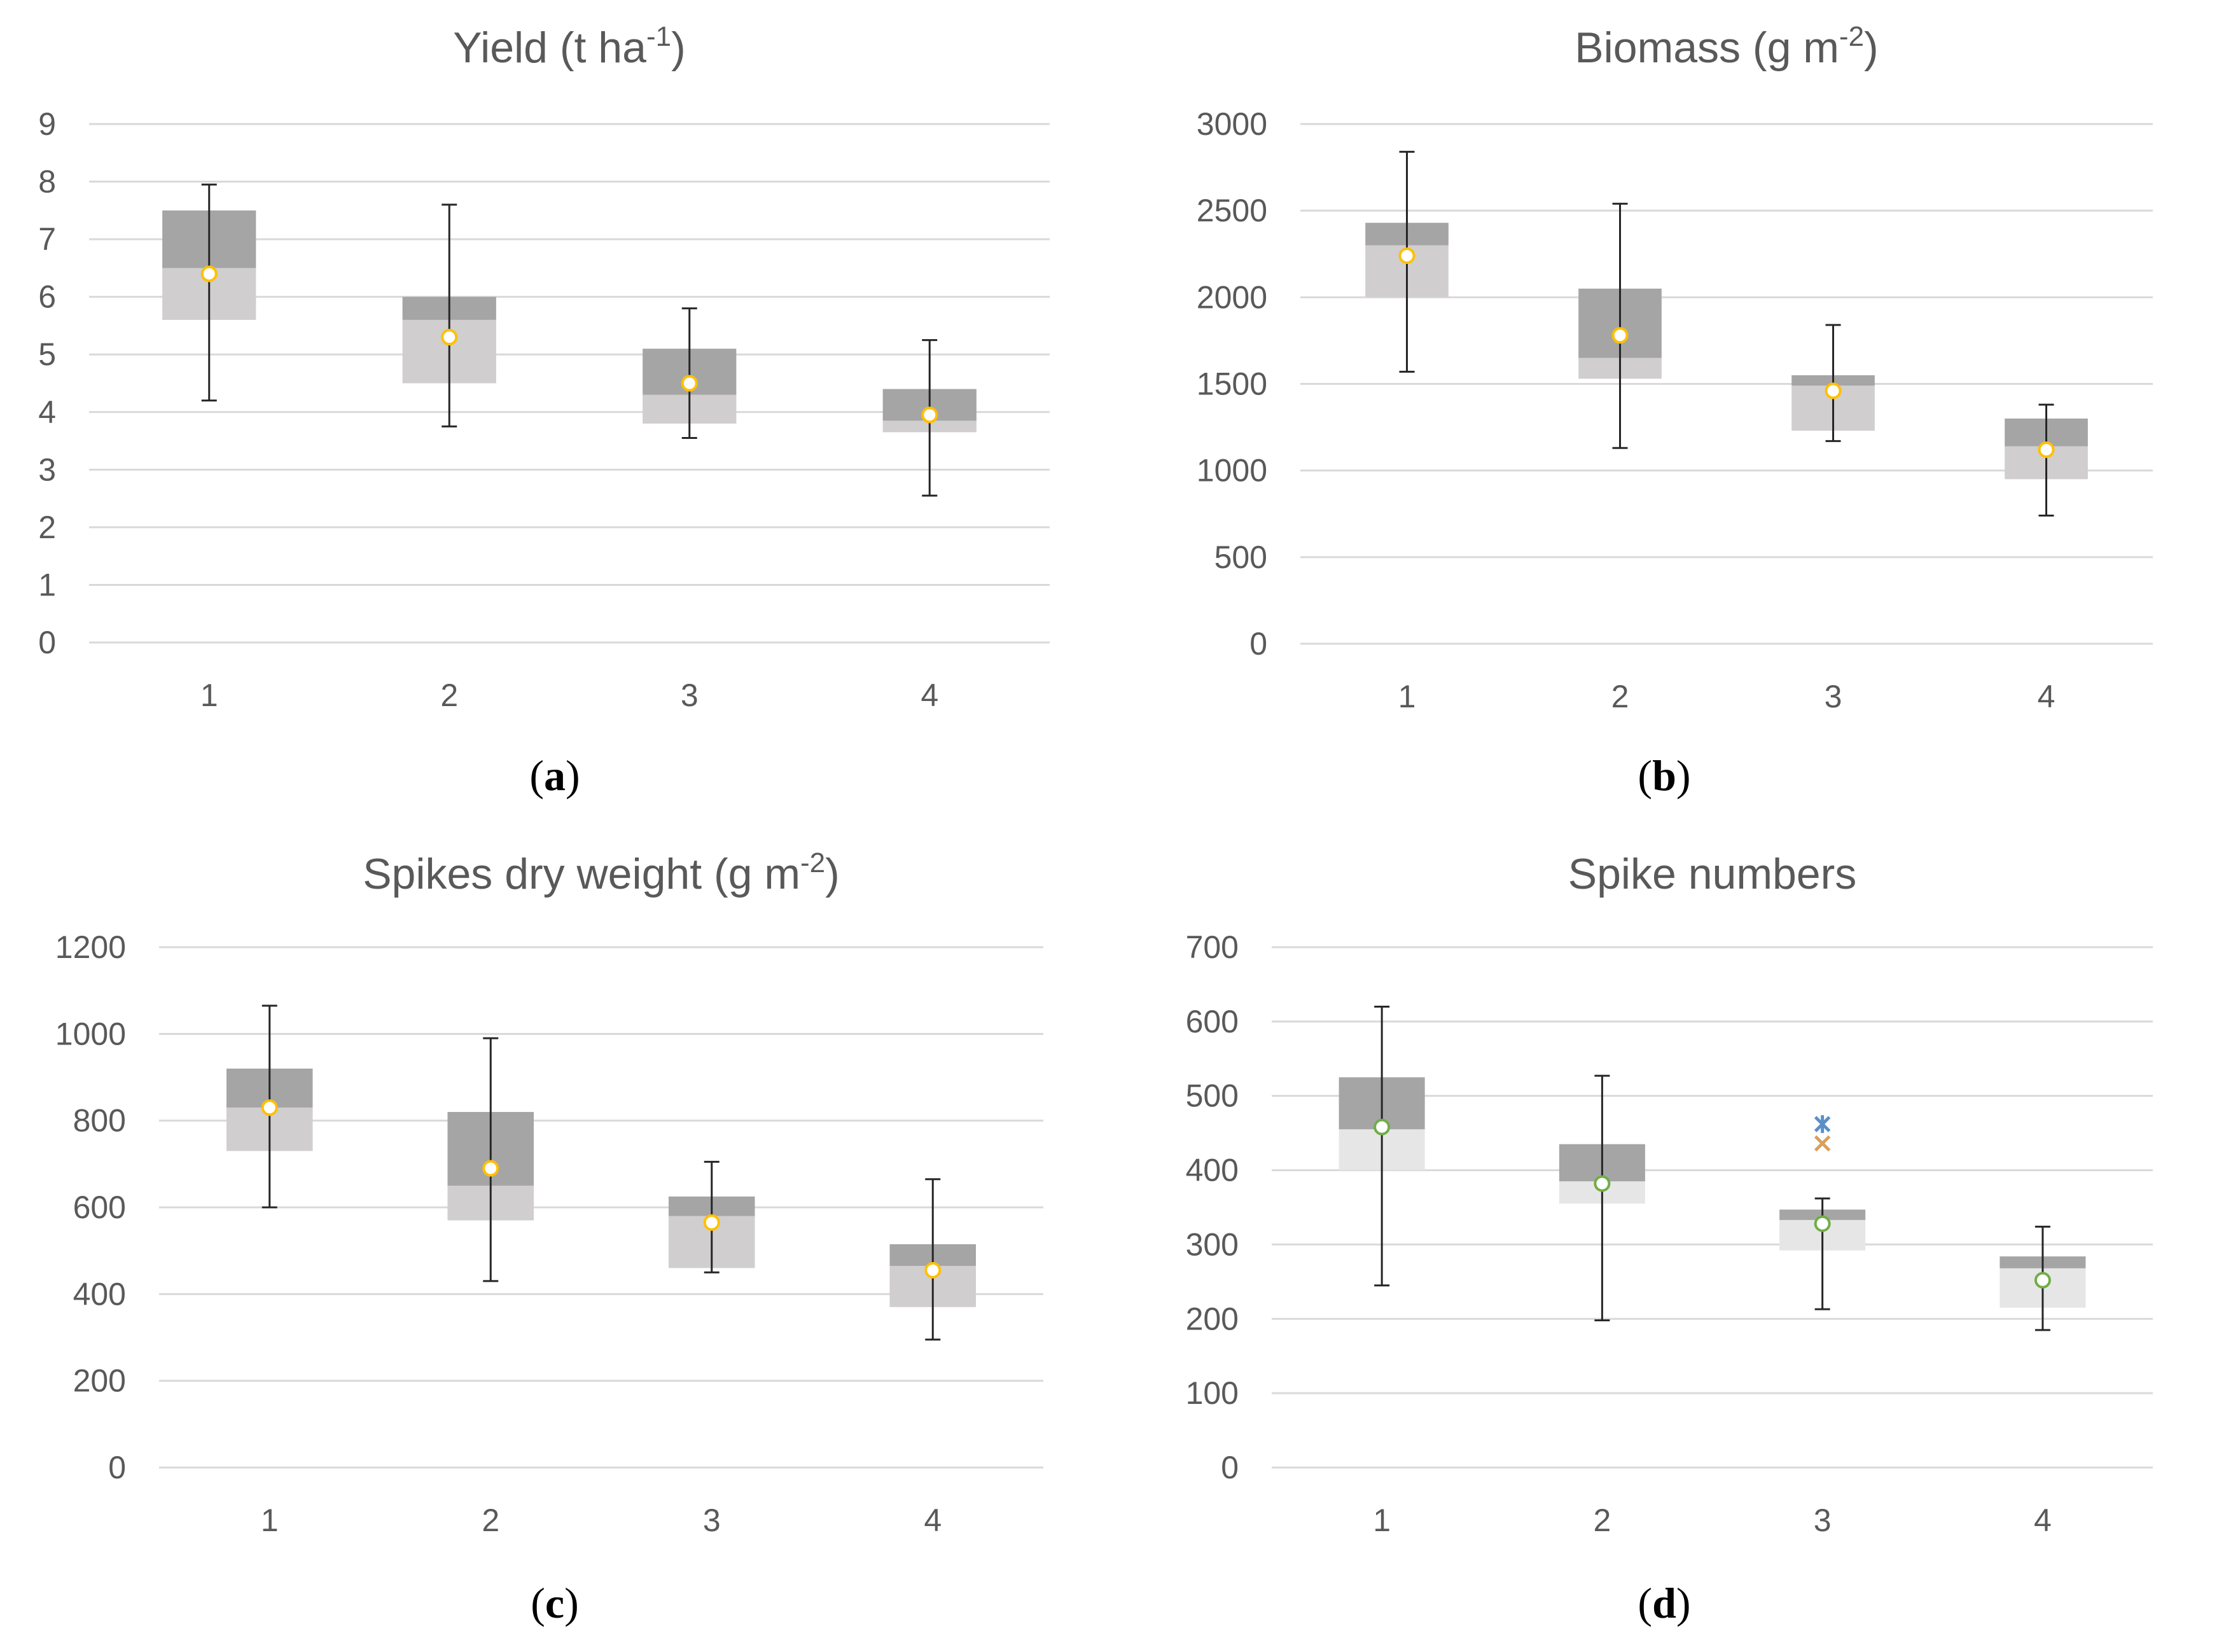 The image size is (2219, 1652). Describe the element at coordinates (1822, 1124) in the screenshot. I see `outlier-star` at that location.